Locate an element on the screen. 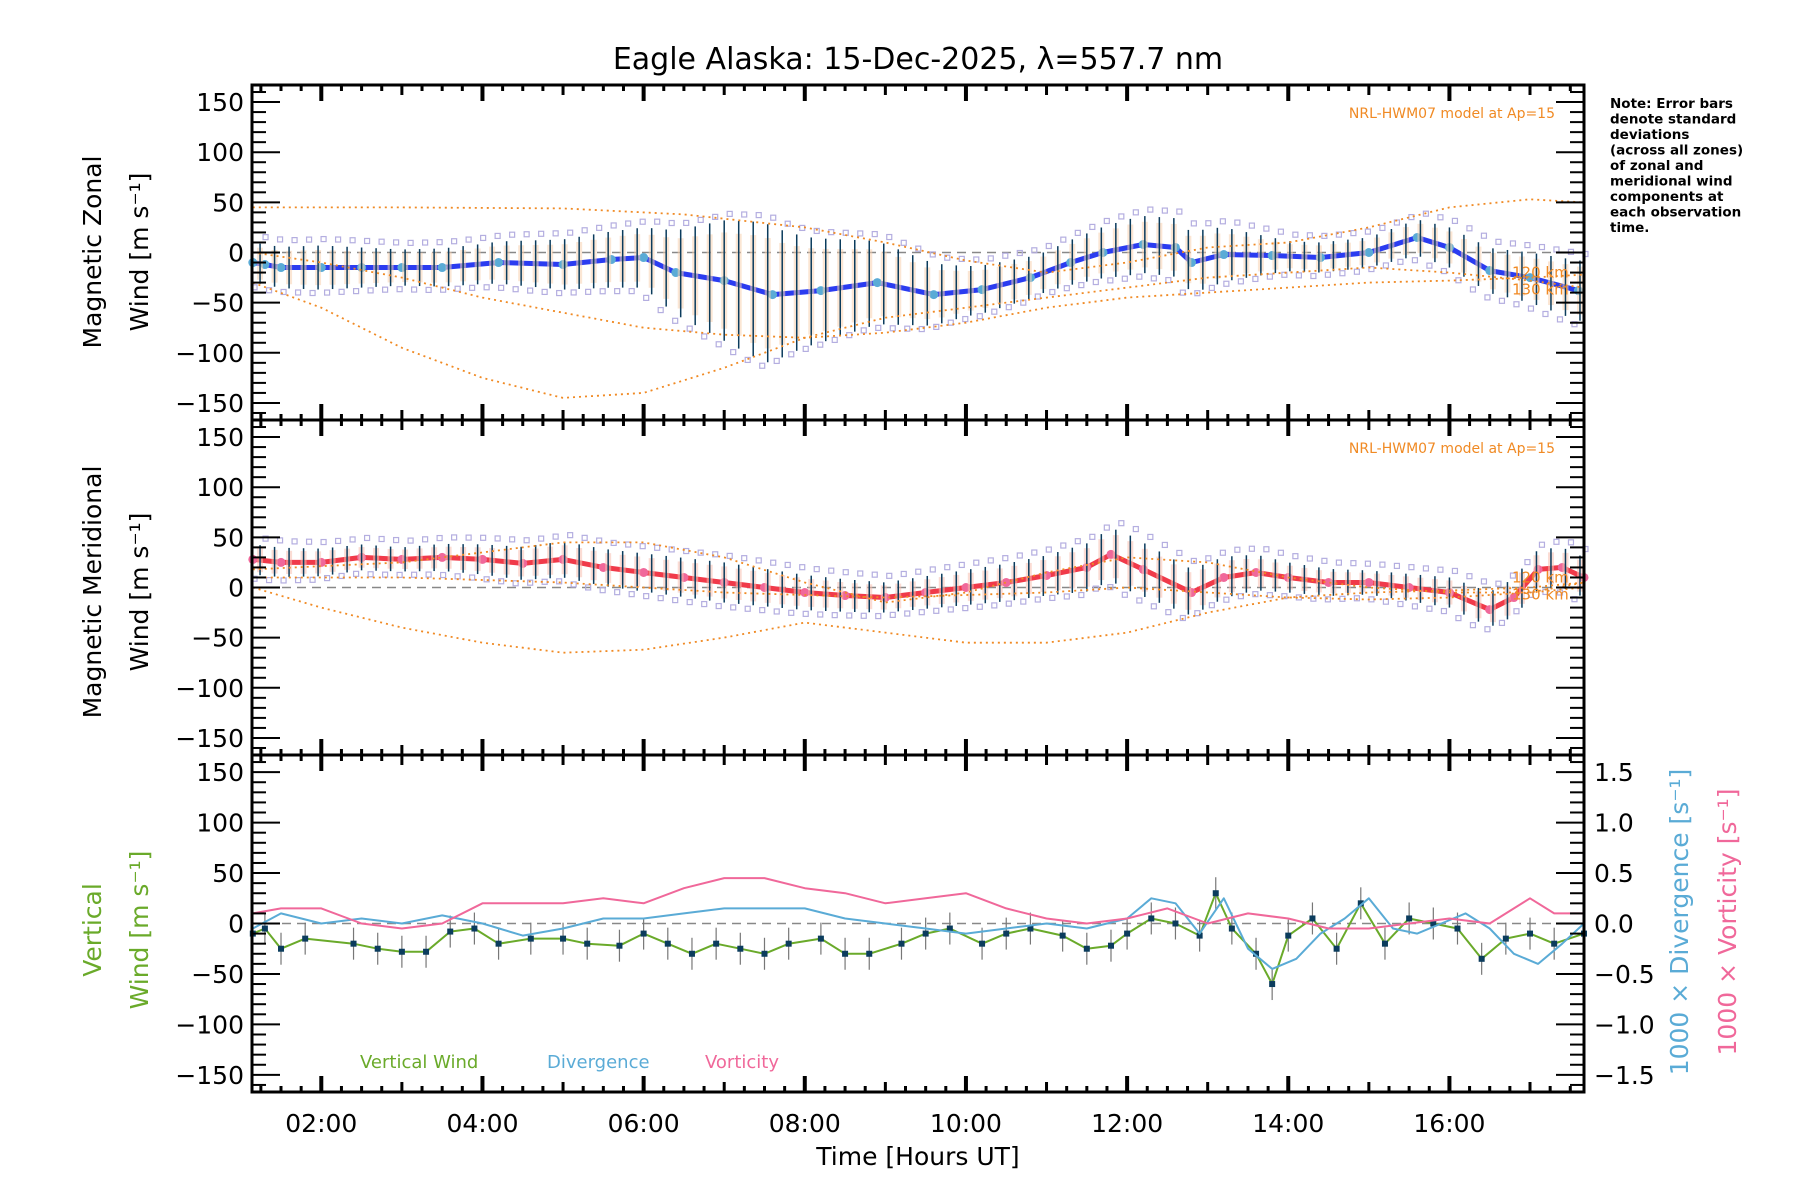 The height and width of the screenshot is (1200, 1800). note-line: meridional wind is located at coordinates (1671, 182).